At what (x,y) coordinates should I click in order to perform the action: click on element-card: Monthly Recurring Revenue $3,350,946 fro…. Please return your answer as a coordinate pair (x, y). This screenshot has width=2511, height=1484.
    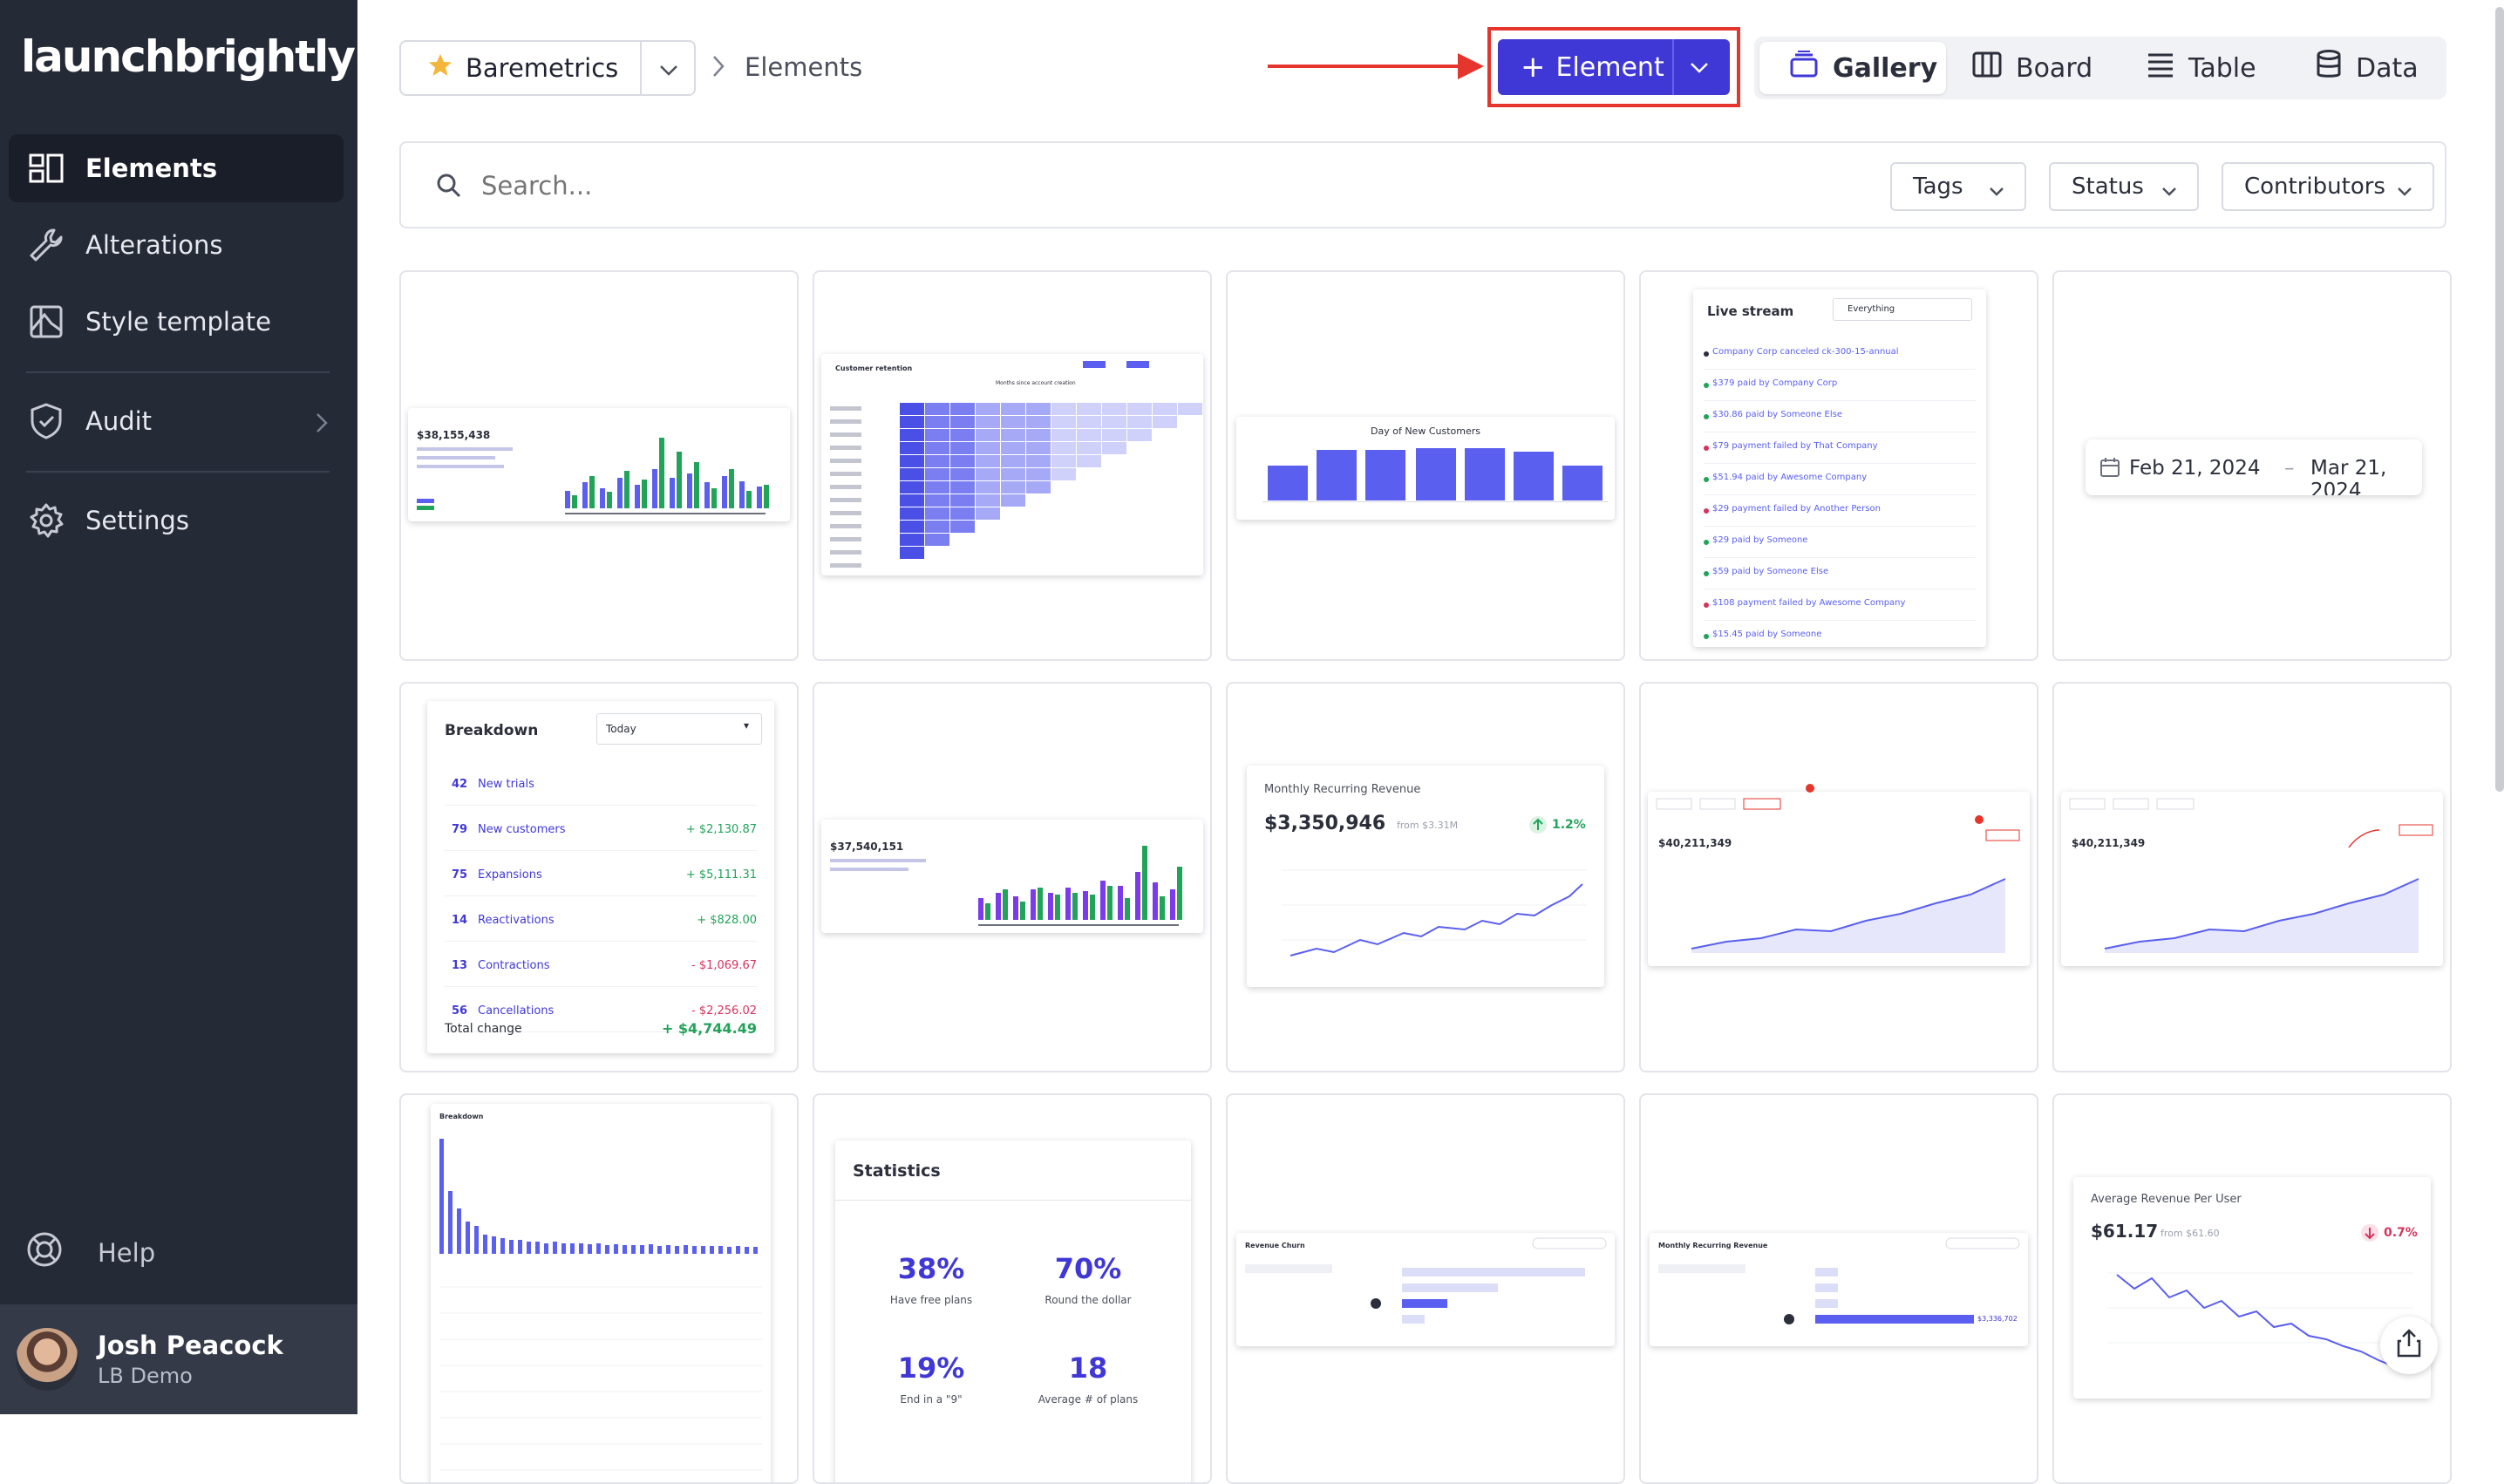
    Looking at the image, I should click on (1425, 877).